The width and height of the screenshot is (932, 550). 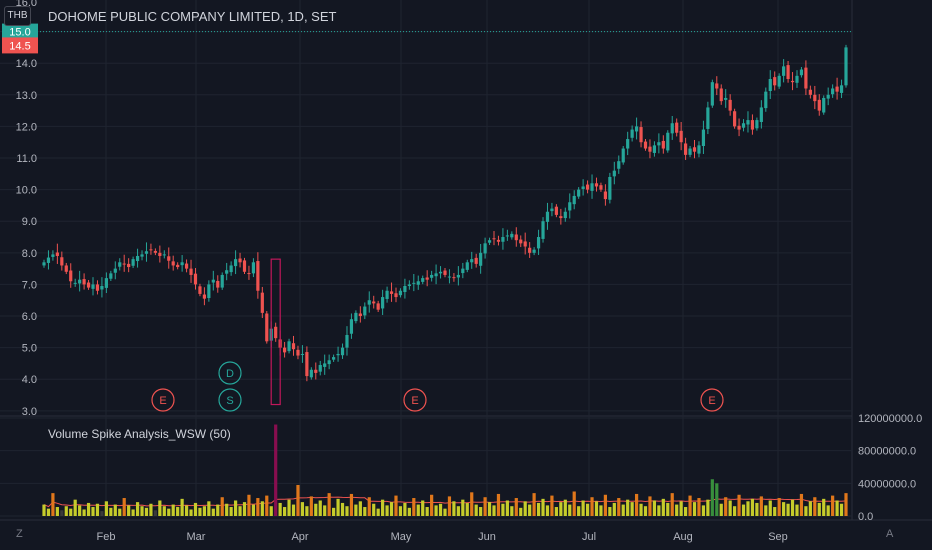 What do you see at coordinates (139, 434) in the screenshot?
I see `indicator-title: Volume Spike Analysis_WSW (50)` at bounding box center [139, 434].